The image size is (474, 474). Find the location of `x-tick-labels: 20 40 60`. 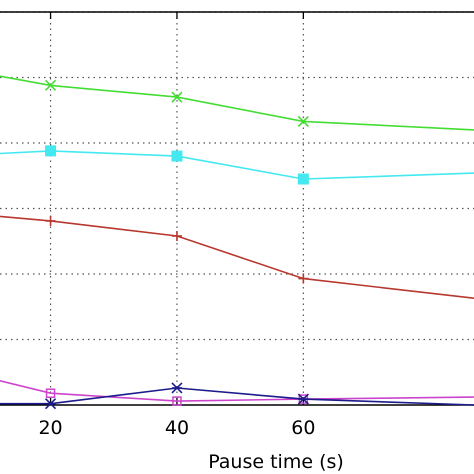

x-tick-labels: 20 40 60 is located at coordinates (176, 428).